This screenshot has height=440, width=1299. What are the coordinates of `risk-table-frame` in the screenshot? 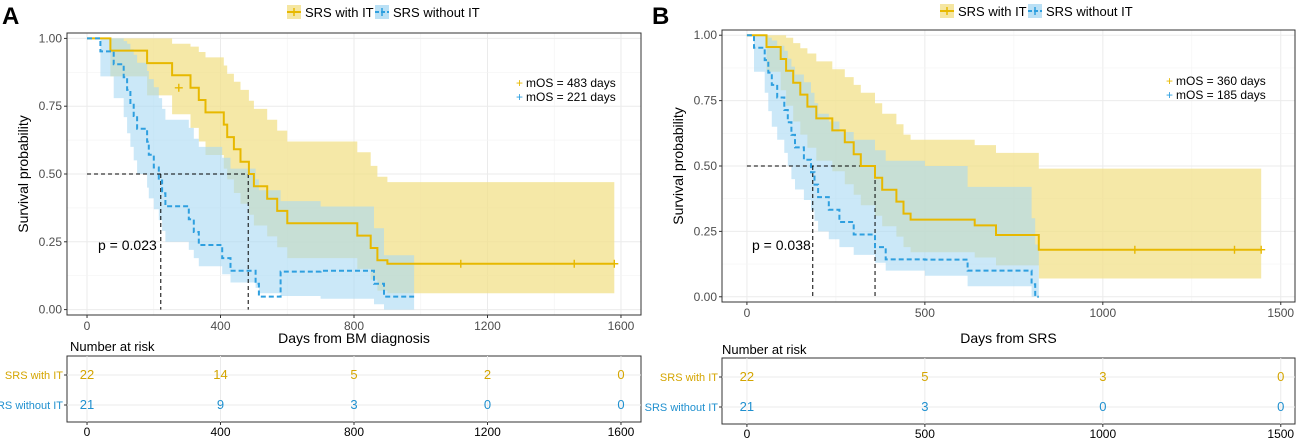 It's located at (1008, 391).